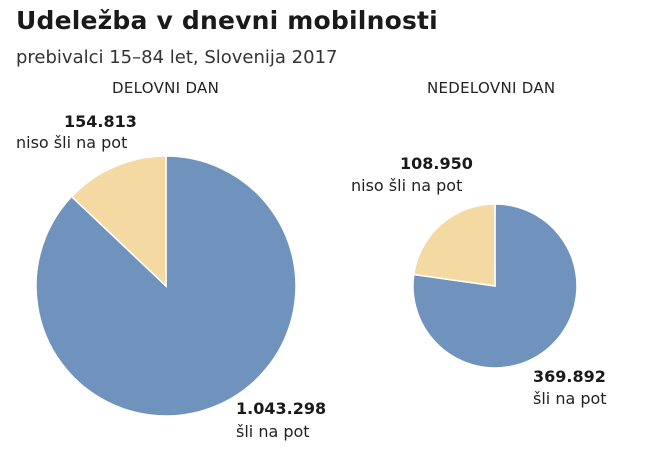 The width and height of the screenshot is (660, 451). What do you see at coordinates (436, 163) in the screenshot?
I see `pie2-no-trip-value: 108.950` at bounding box center [436, 163].